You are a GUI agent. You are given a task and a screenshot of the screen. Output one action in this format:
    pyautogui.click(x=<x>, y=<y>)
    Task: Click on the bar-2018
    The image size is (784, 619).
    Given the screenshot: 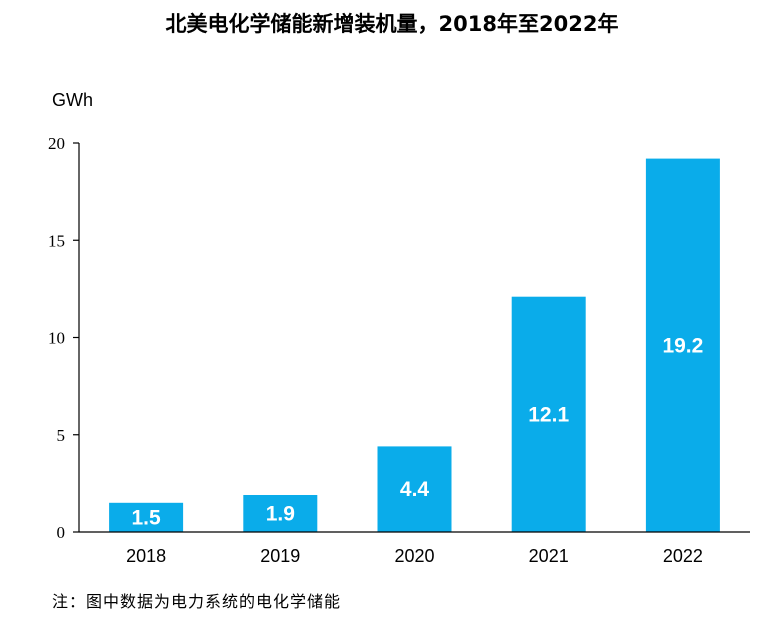 What is the action you would take?
    pyautogui.click(x=146, y=517)
    